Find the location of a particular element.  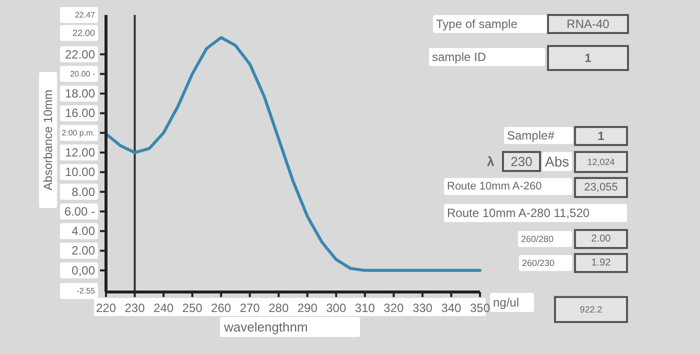

x-tick-label: 330 is located at coordinates (422, 308).